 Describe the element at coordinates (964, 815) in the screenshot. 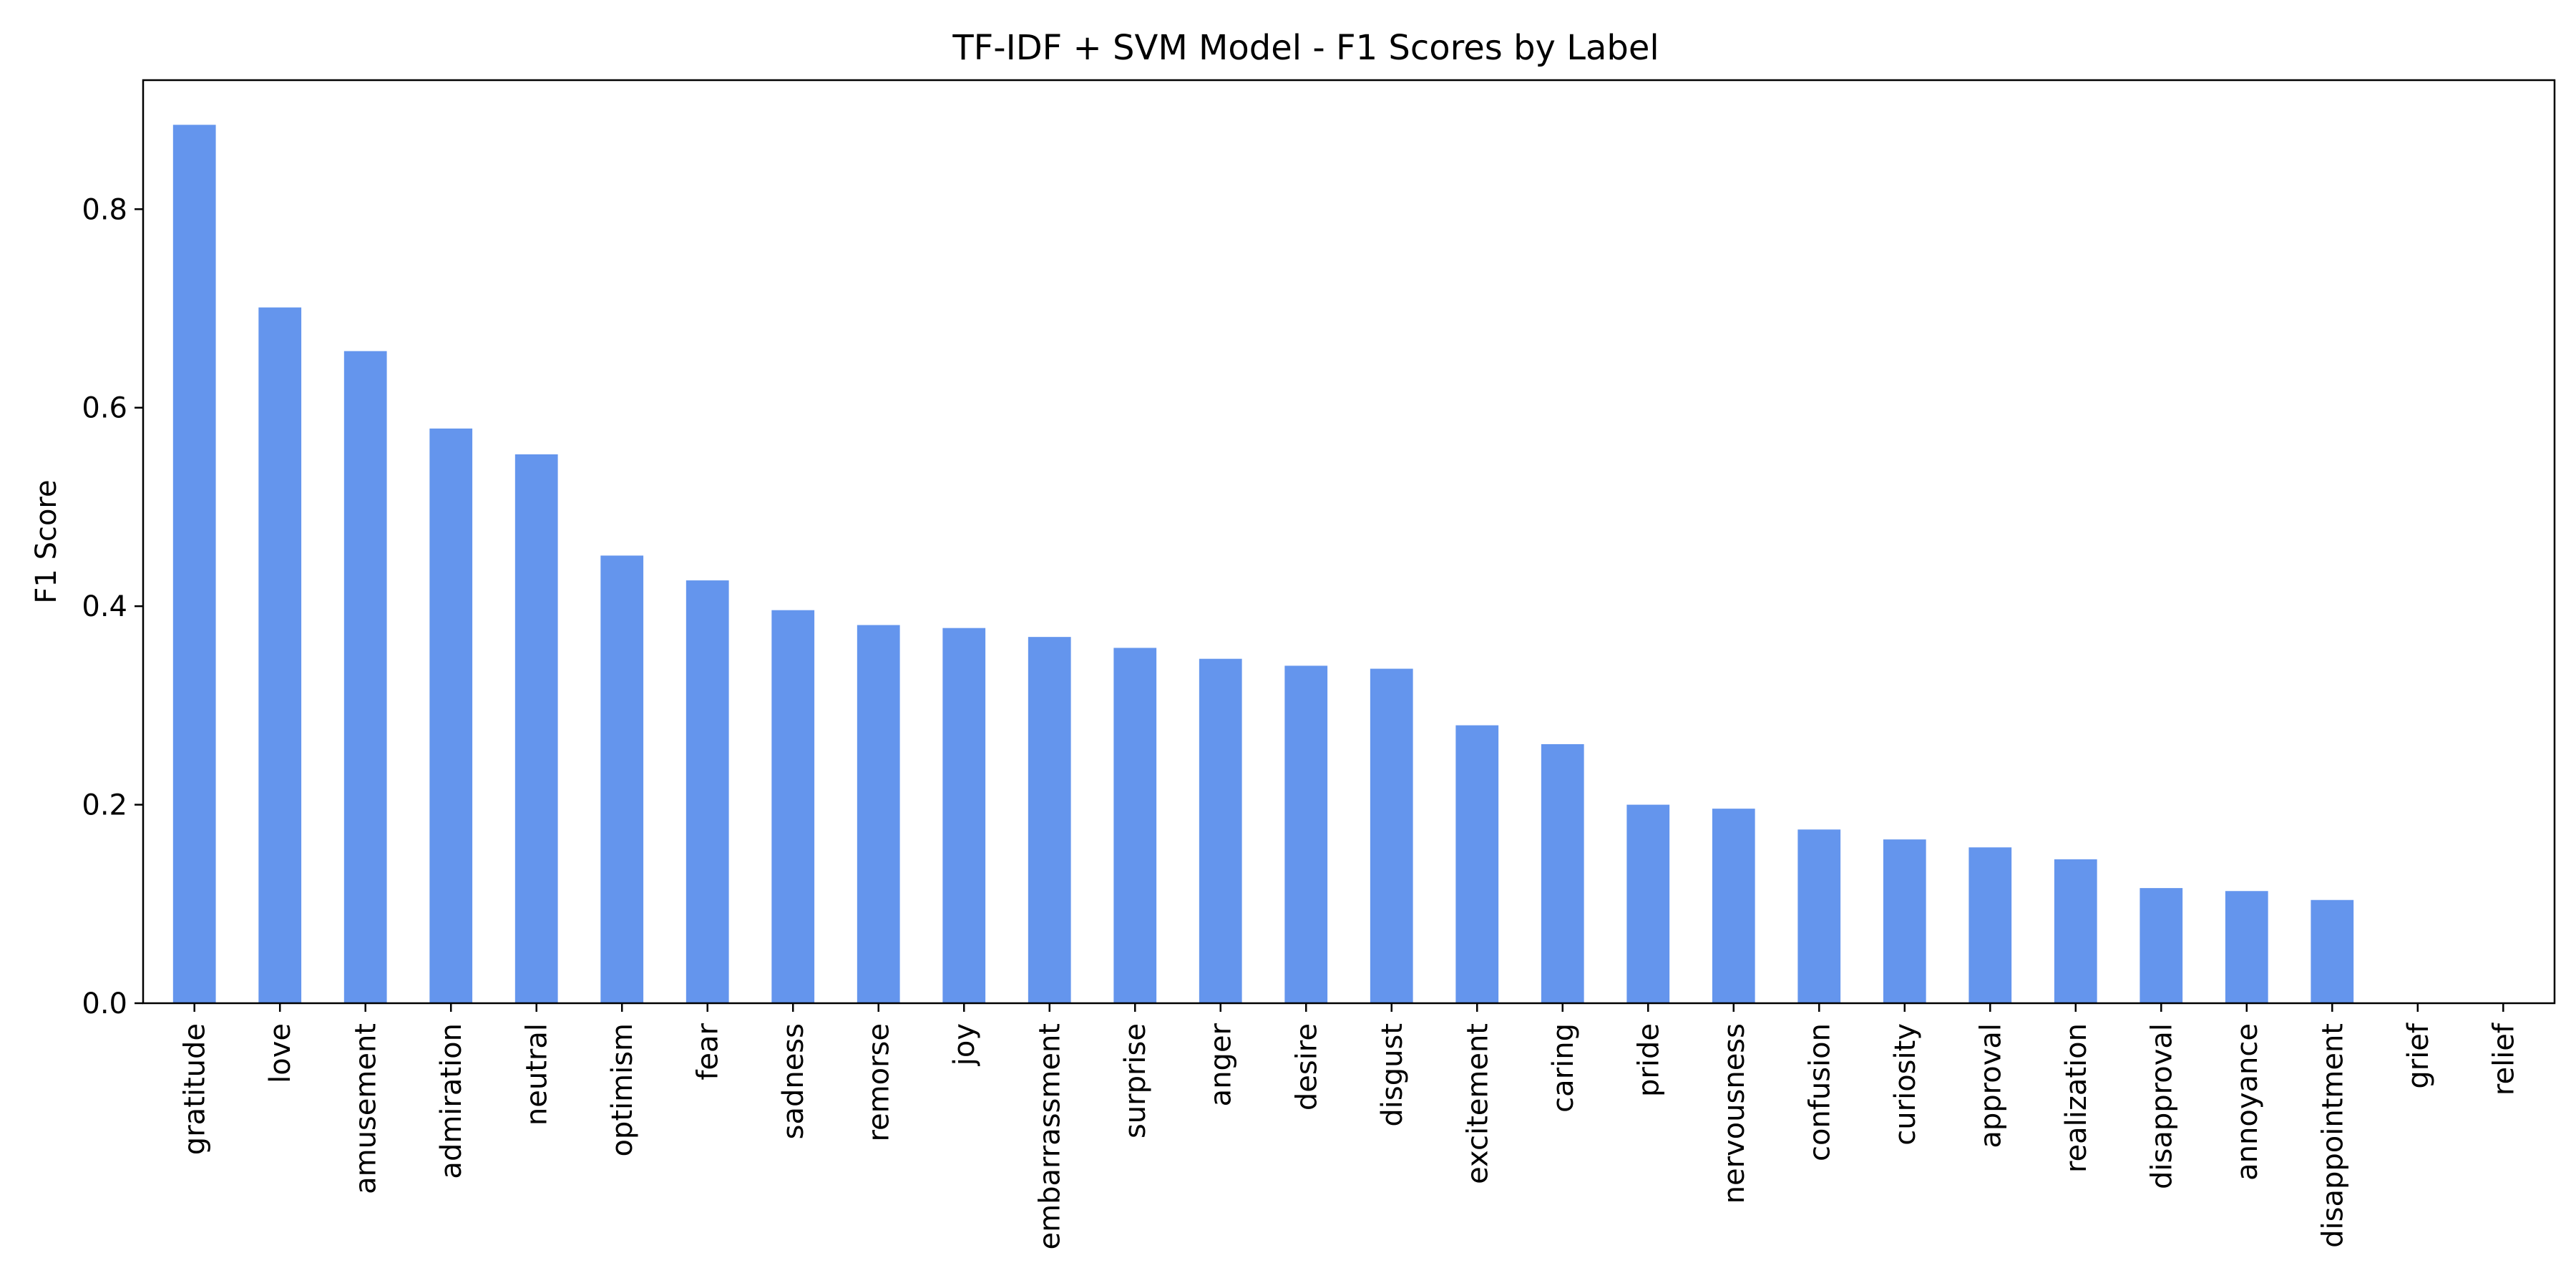

I see `bar-joy` at that location.